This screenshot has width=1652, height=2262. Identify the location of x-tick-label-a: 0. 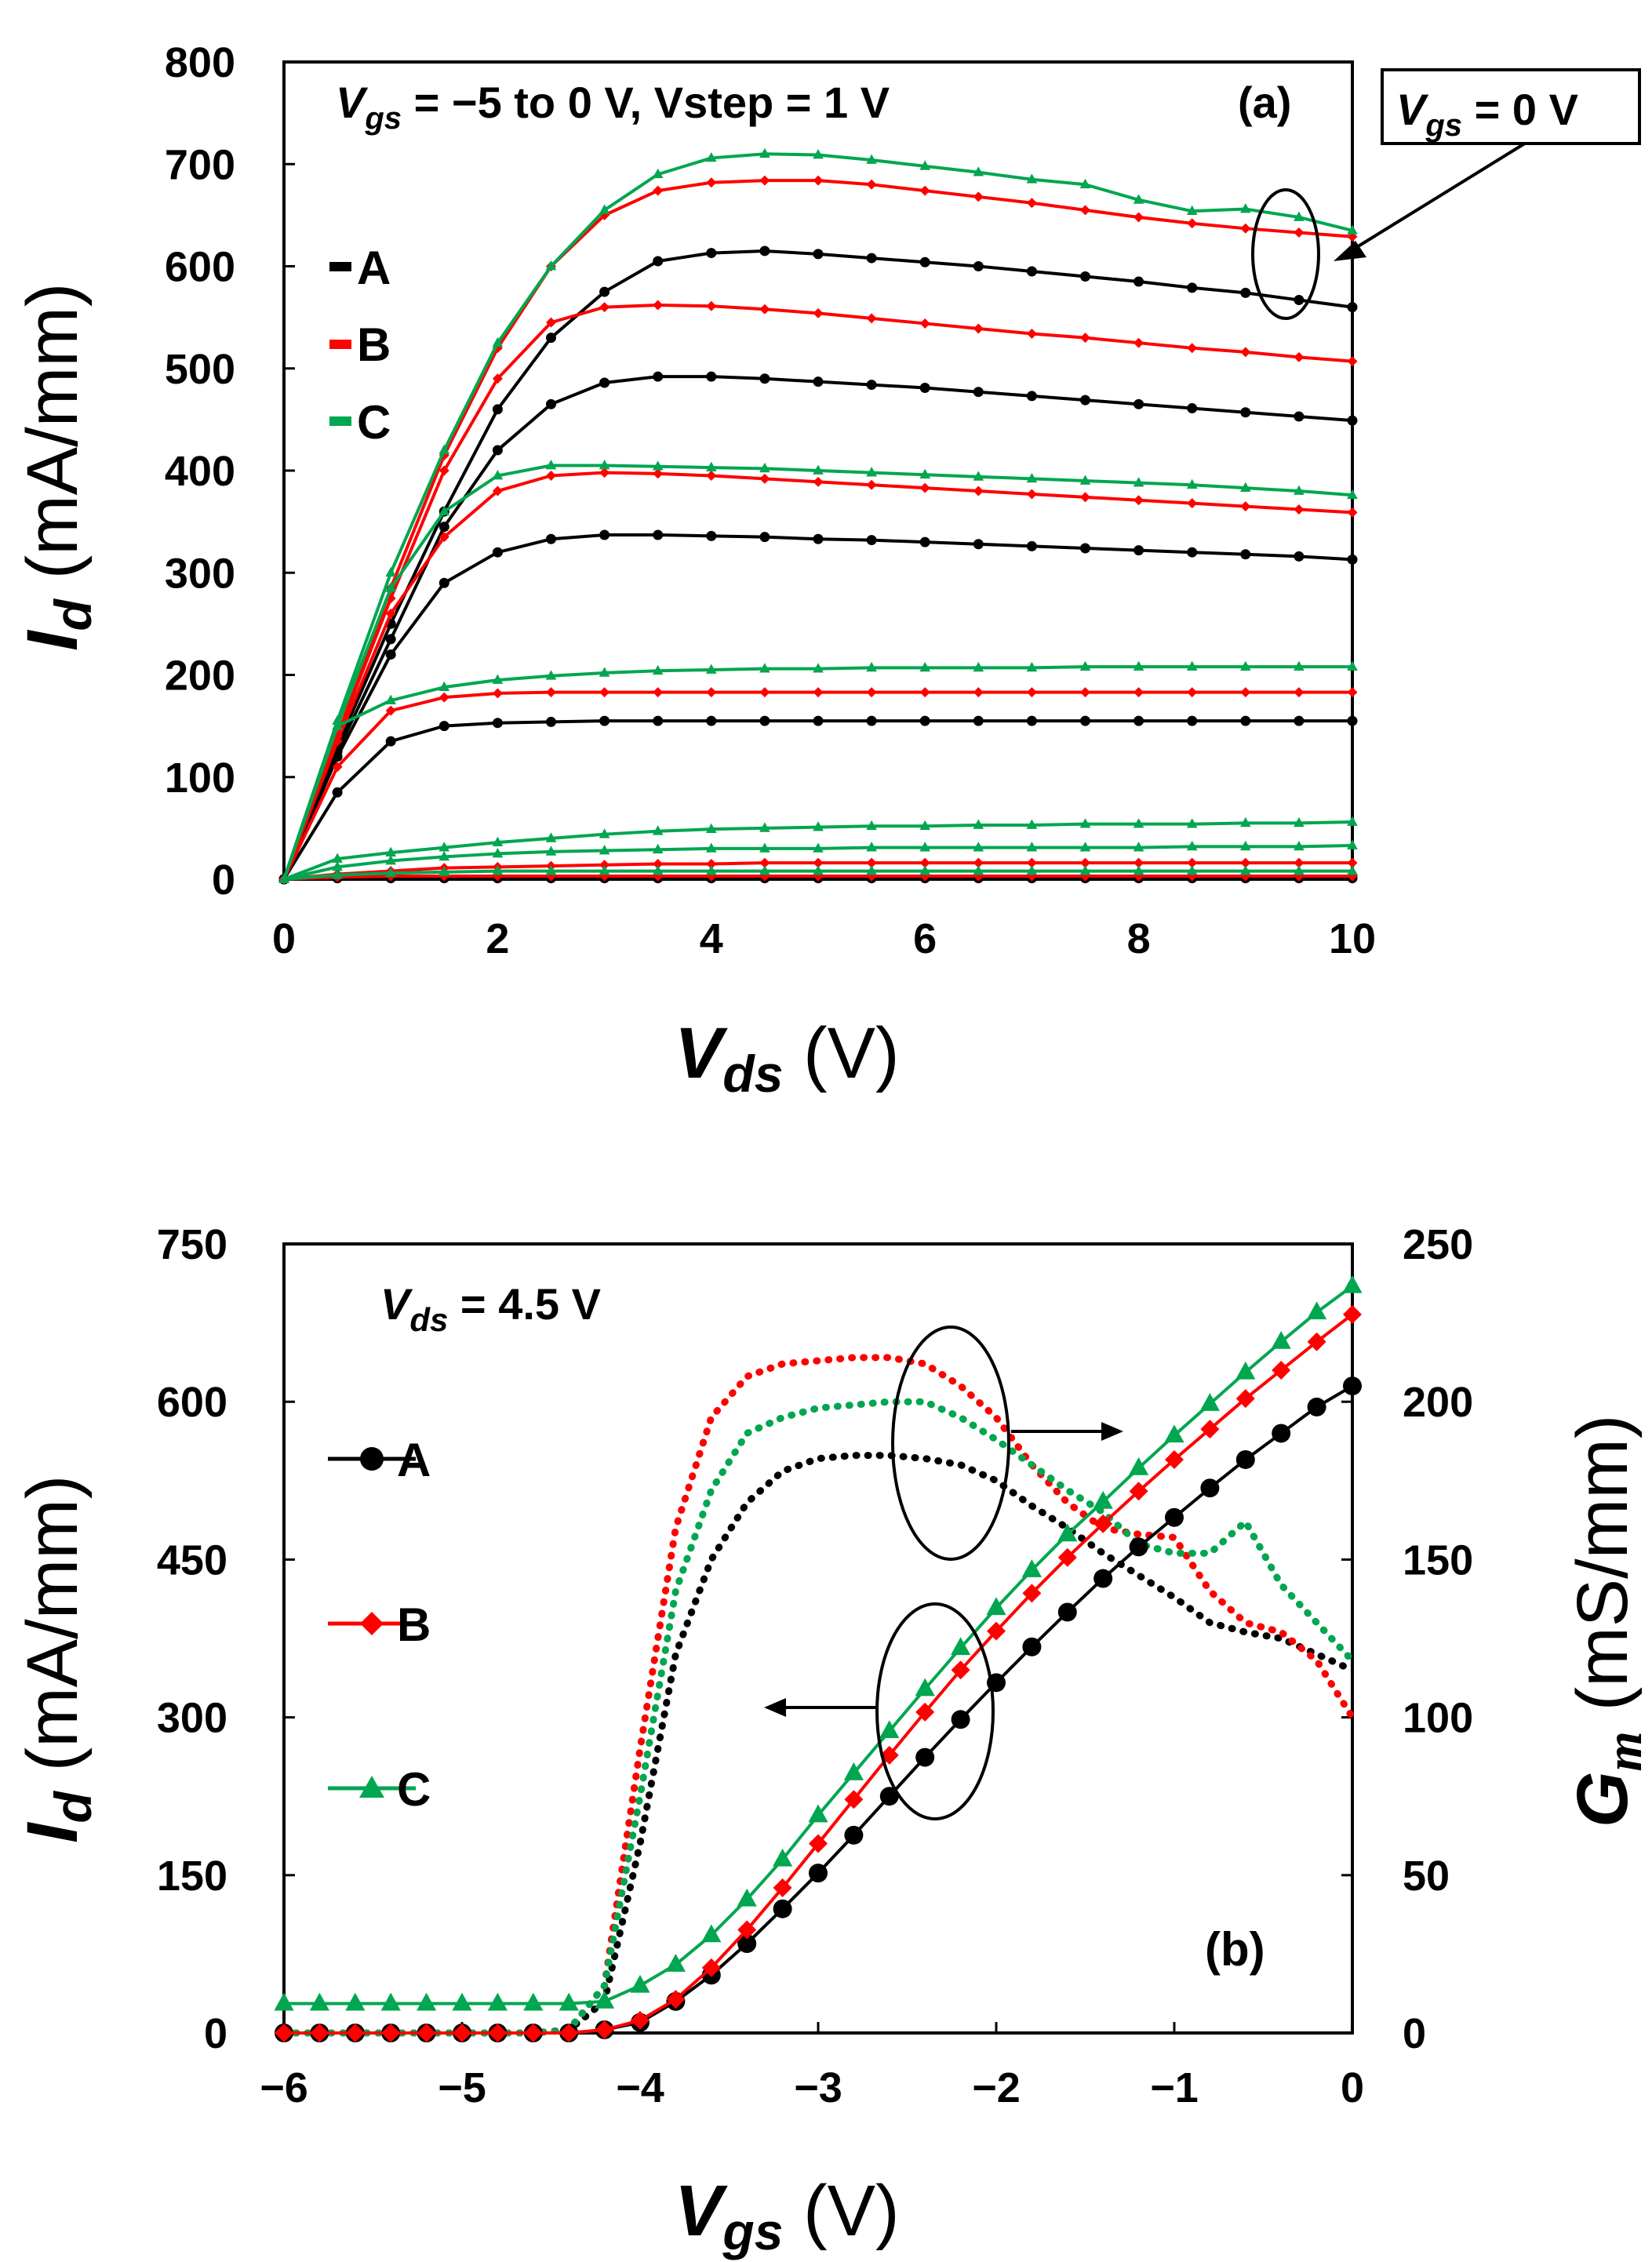
(284, 938).